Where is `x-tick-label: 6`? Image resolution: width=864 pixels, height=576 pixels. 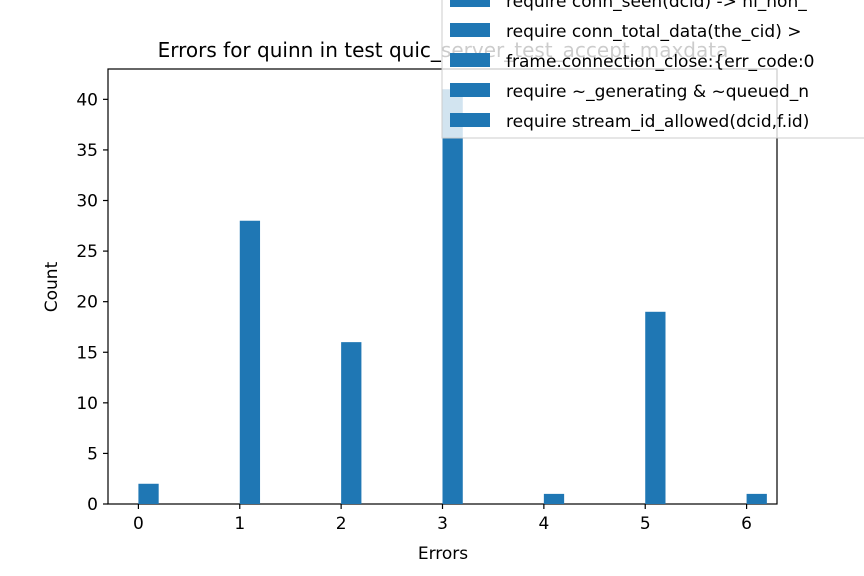 x-tick-label: 6 is located at coordinates (746, 524).